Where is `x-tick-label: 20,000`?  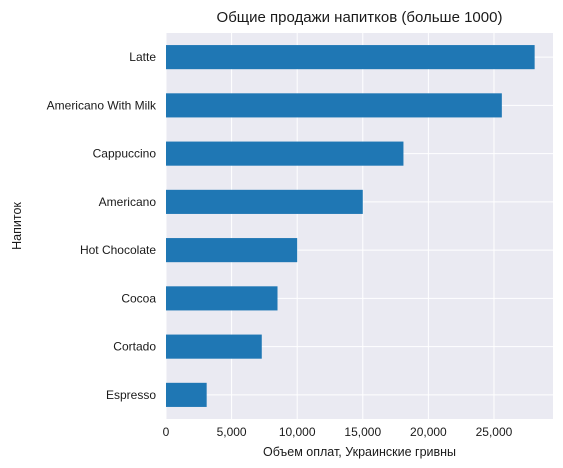 x-tick-label: 20,000 is located at coordinates (428, 432).